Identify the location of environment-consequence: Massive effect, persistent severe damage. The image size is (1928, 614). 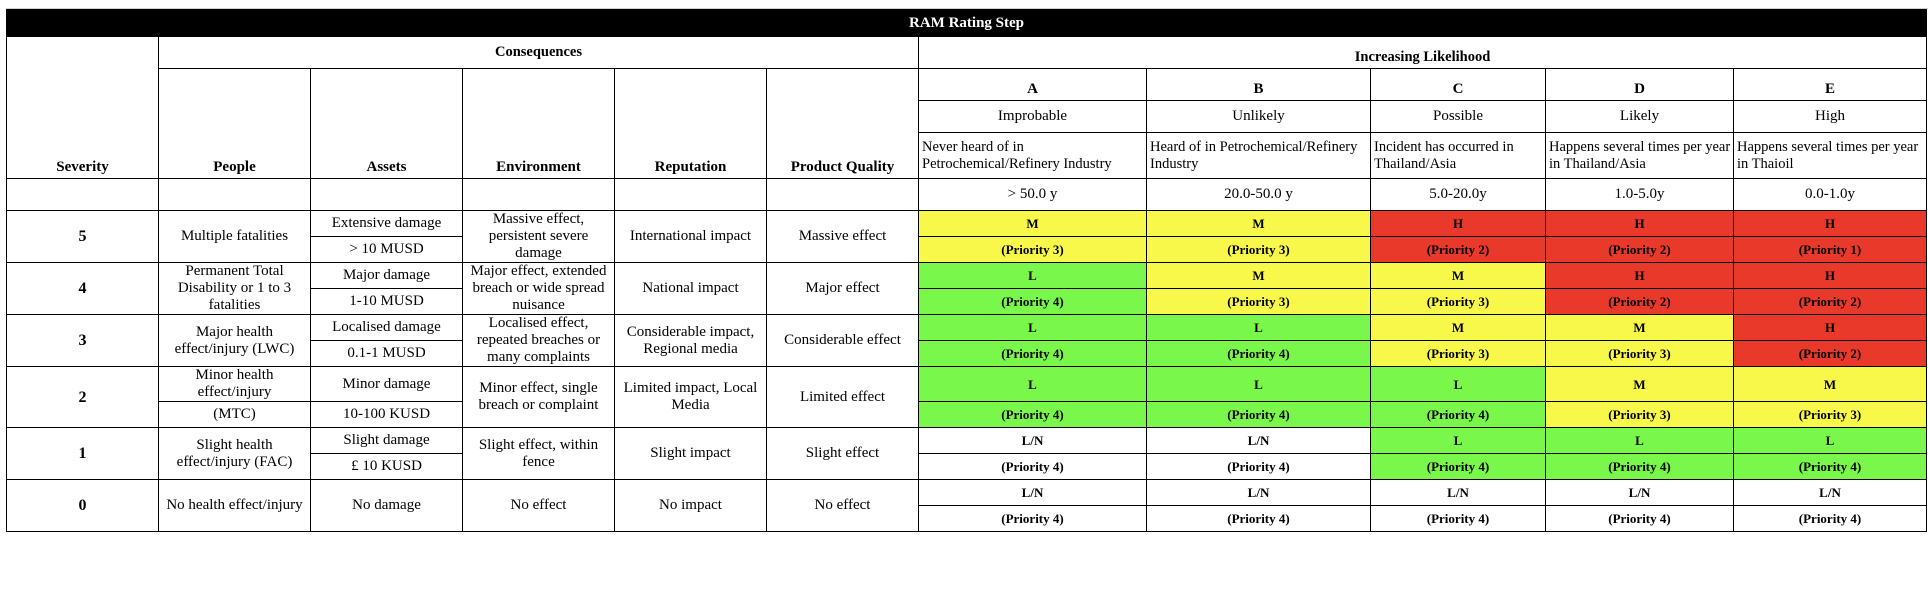
(538, 236).